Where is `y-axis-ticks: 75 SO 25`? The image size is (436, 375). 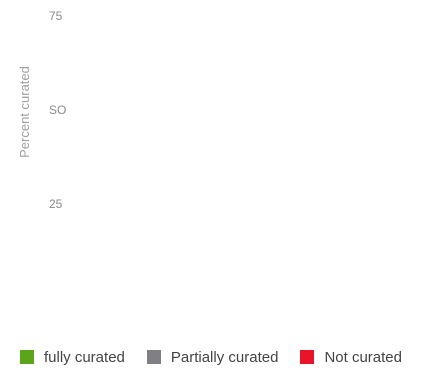 y-axis-ticks: 75 SO 25 is located at coordinates (57, 110).